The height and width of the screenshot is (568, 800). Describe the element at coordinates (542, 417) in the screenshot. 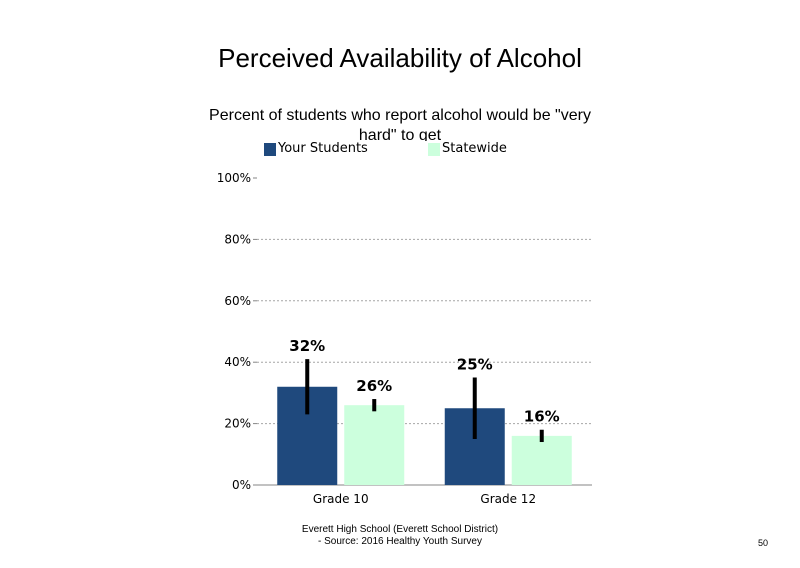

I see `data-label: 16%` at that location.